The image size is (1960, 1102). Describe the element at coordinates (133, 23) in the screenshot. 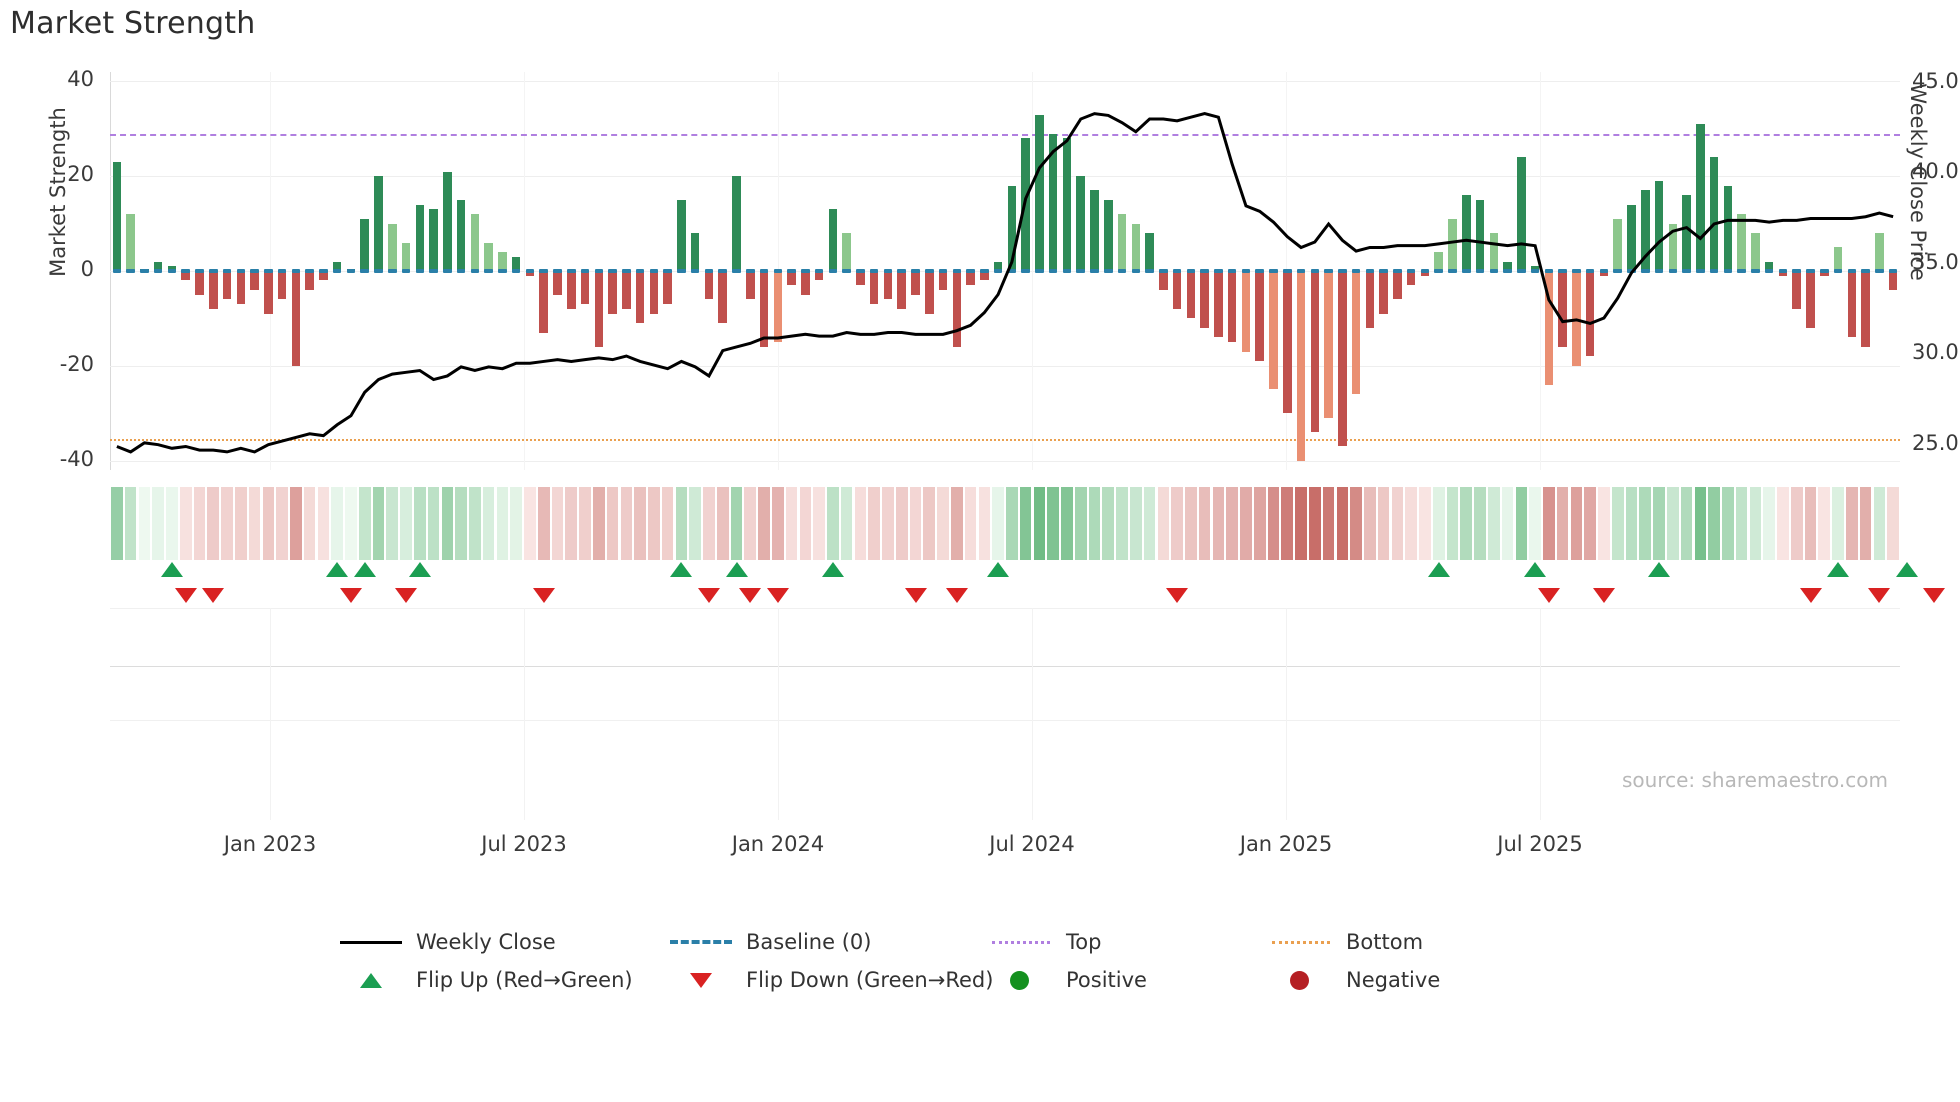

I see `page-title: Market Strength` at that location.